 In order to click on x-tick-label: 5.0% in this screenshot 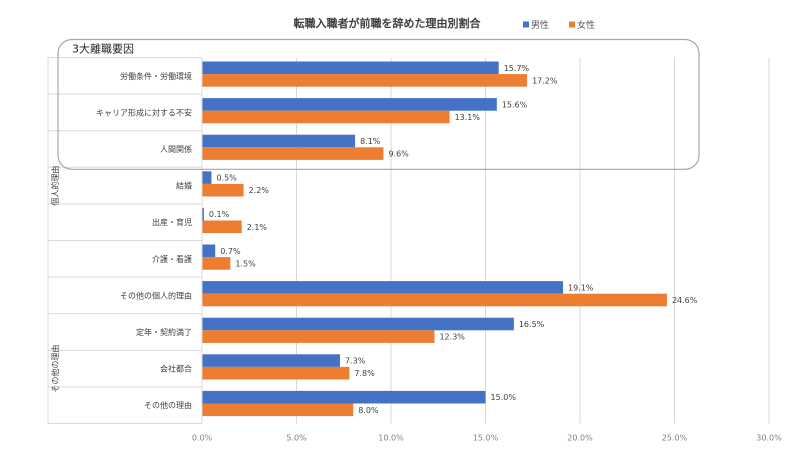, I will do `click(296, 438)`.